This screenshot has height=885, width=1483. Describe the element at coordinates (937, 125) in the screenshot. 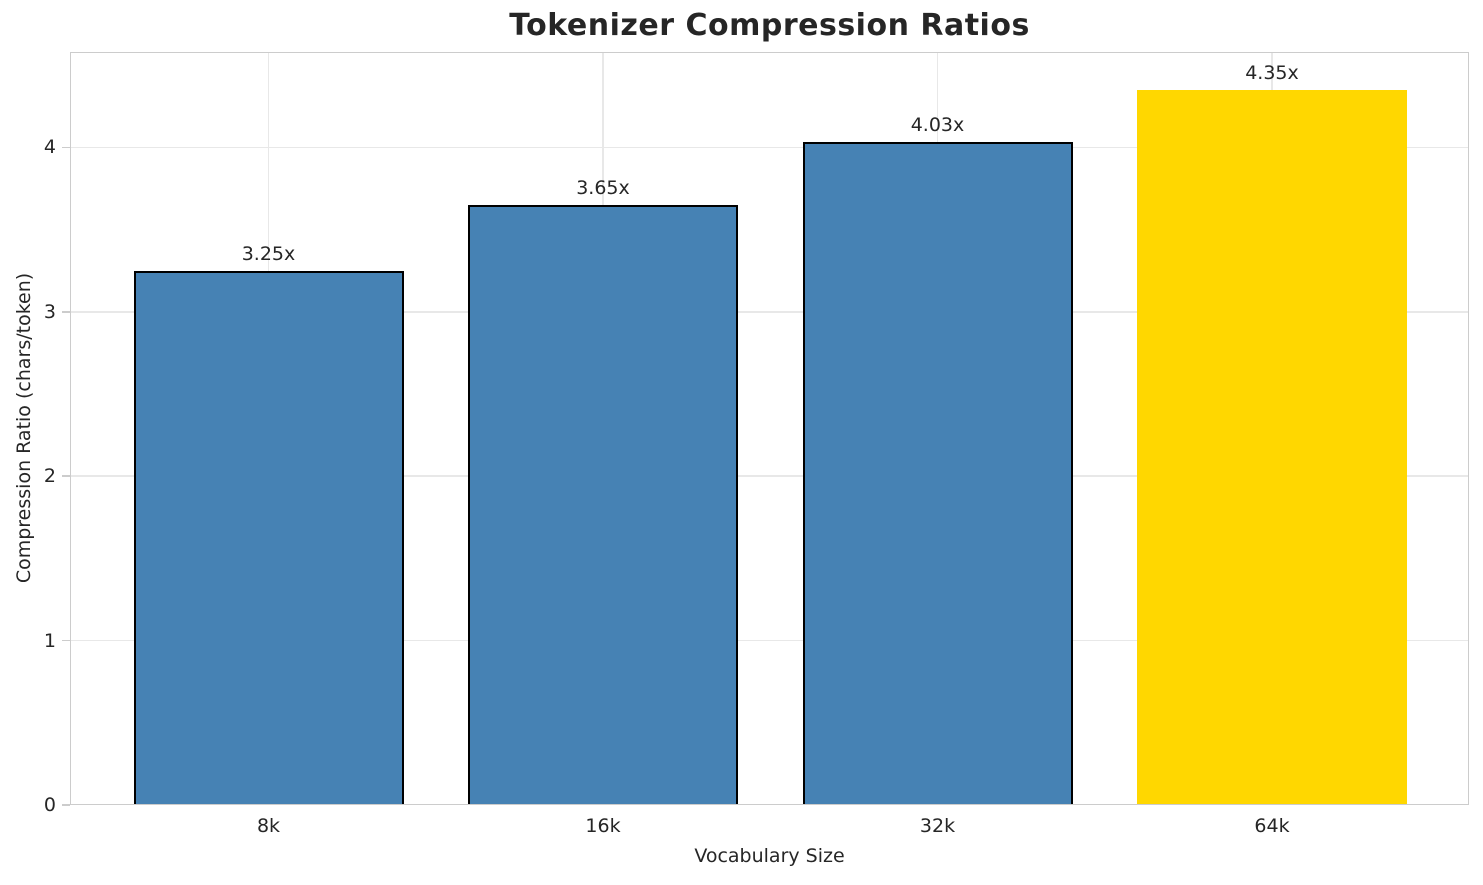

I see `bar-value-label: 4.03x` at that location.